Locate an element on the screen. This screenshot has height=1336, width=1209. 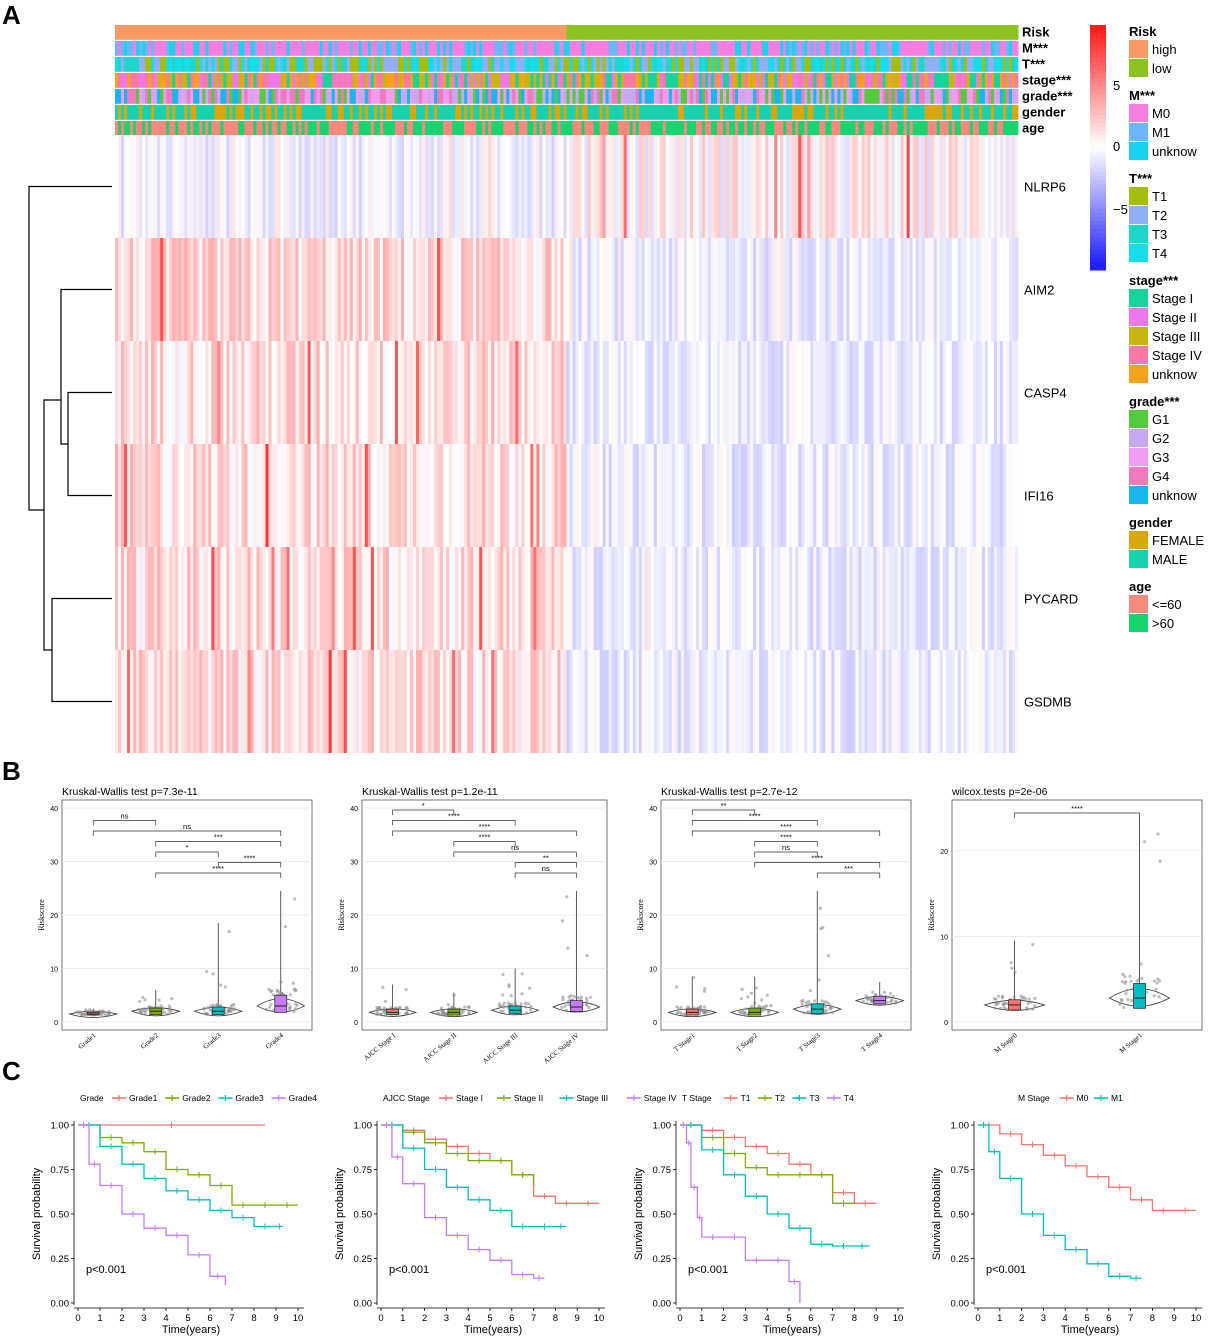
legend-title: age is located at coordinates (1140, 586).